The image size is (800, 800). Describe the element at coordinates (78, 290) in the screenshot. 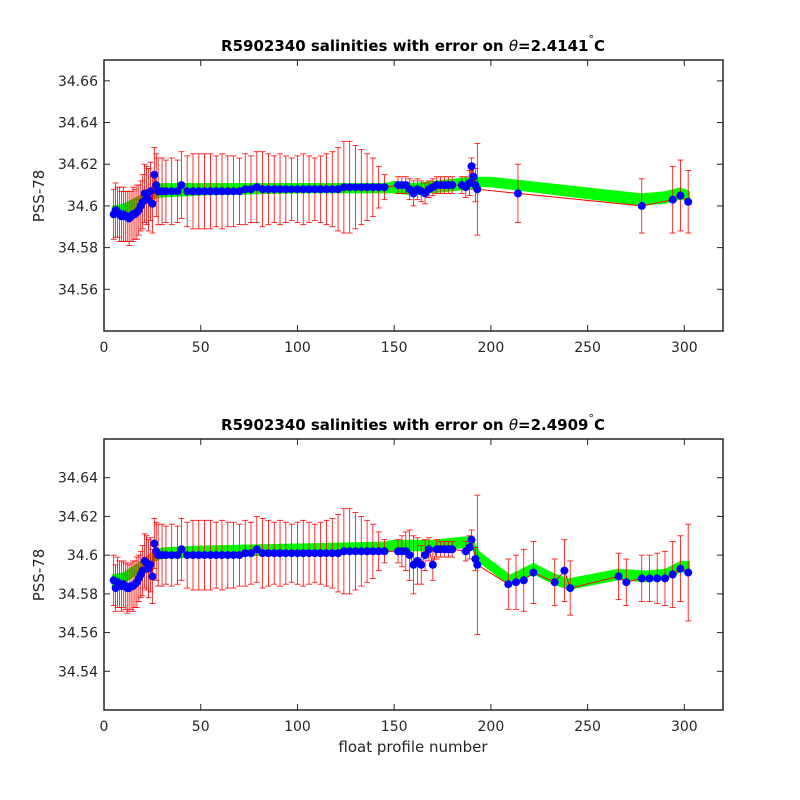

I see `top-y-tick-label: 34.56` at that location.